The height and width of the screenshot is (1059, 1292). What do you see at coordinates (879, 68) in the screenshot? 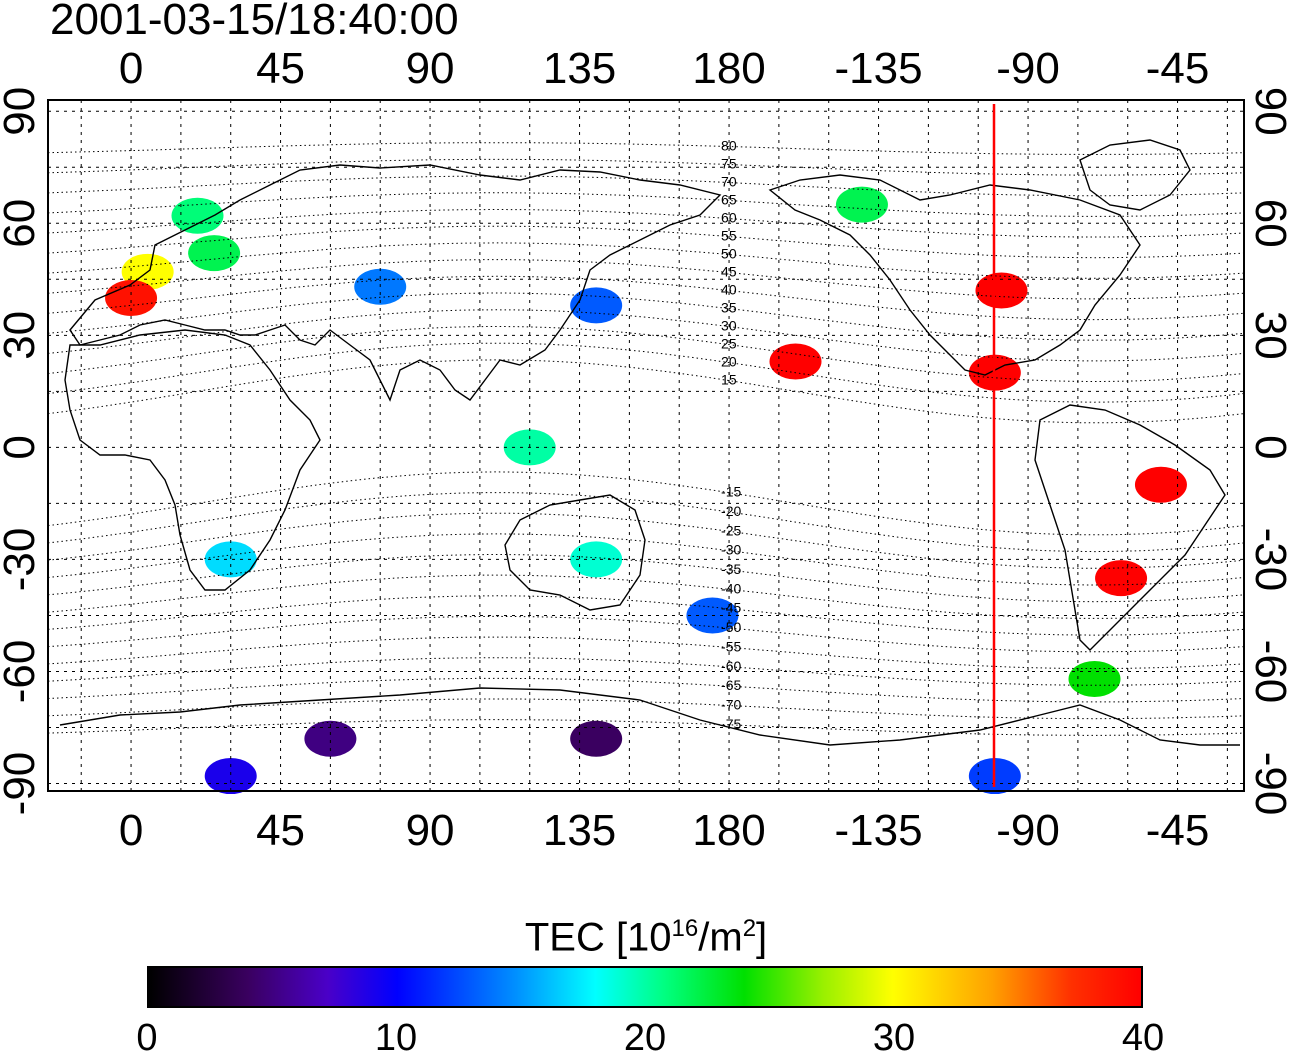
I see `x-tick-label: -135` at bounding box center [879, 68].